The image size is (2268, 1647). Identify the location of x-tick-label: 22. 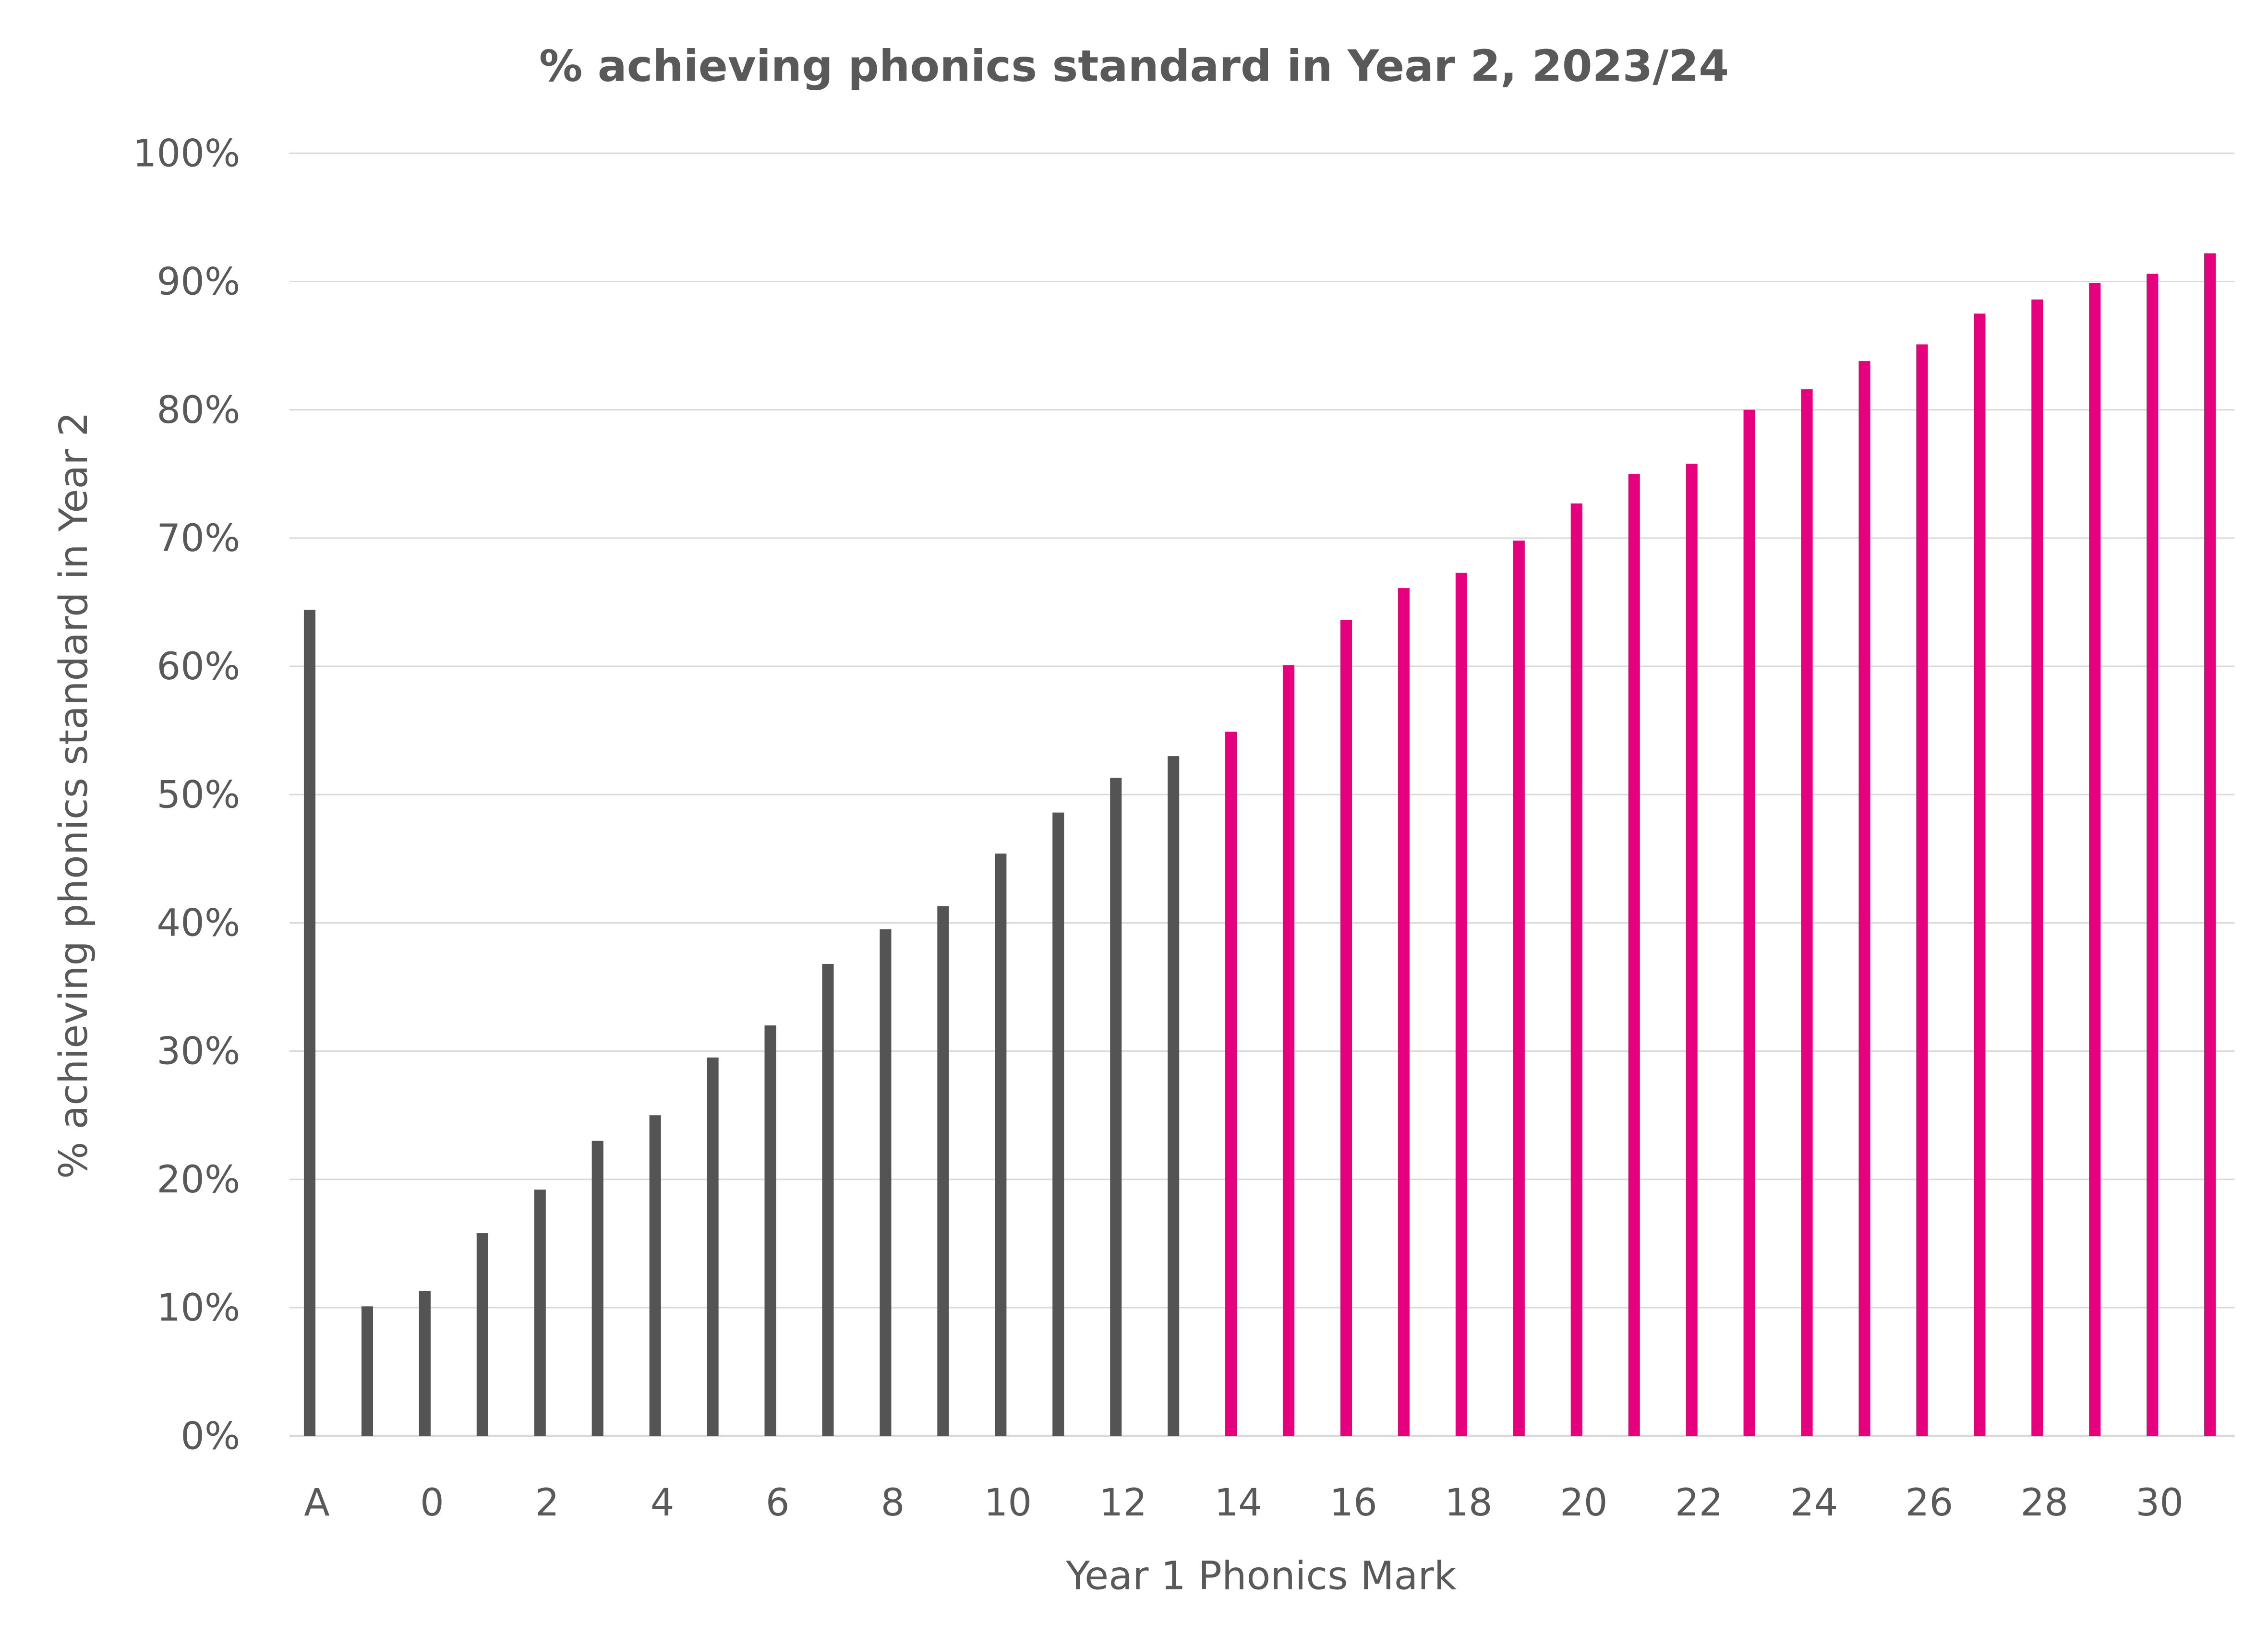
(1699, 1503).